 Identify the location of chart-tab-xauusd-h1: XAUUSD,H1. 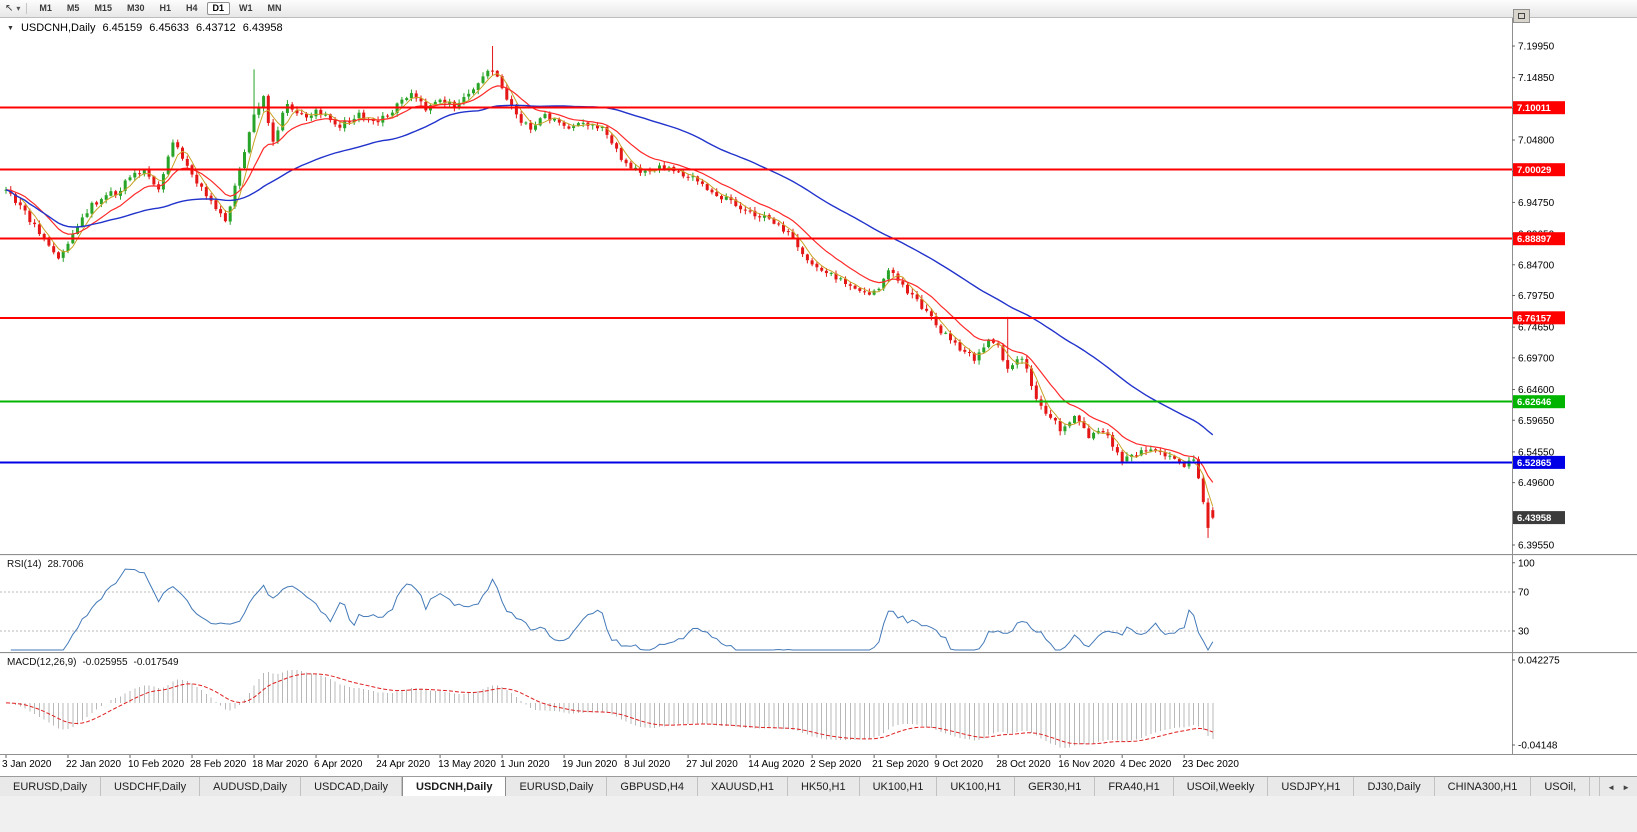
(743, 787).